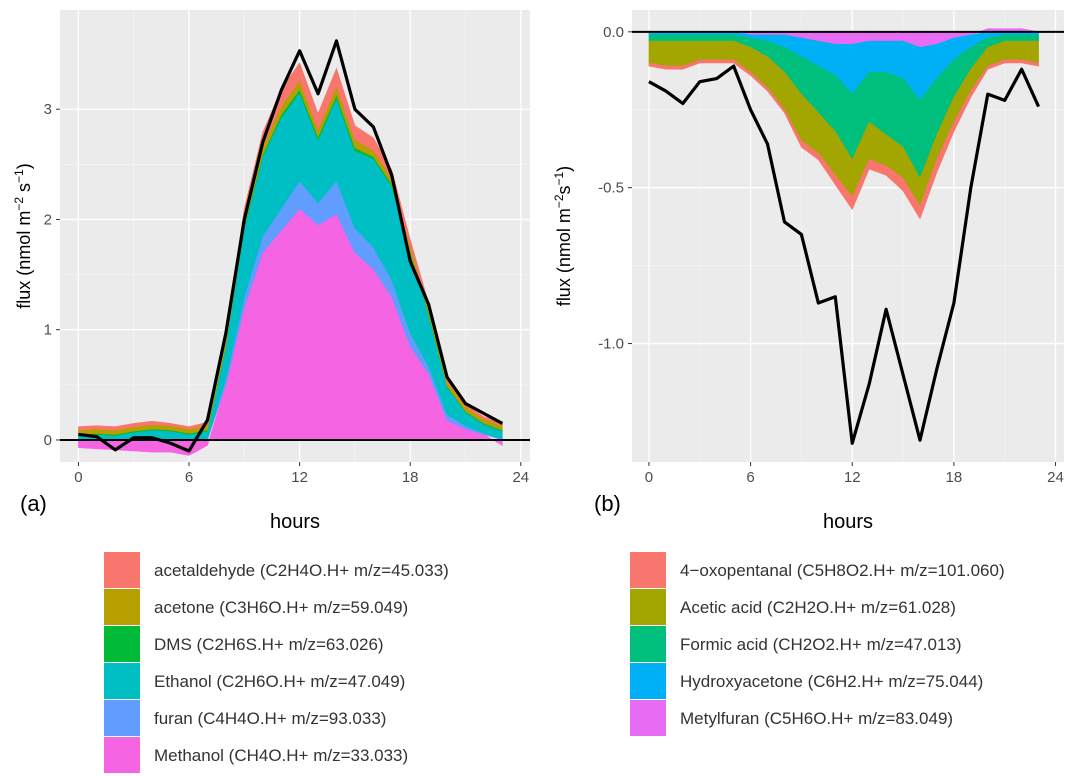  Describe the element at coordinates (23, 235) in the screenshot. I see `y-axis-label-a: flux (nmol m−2 s−1)` at that location.